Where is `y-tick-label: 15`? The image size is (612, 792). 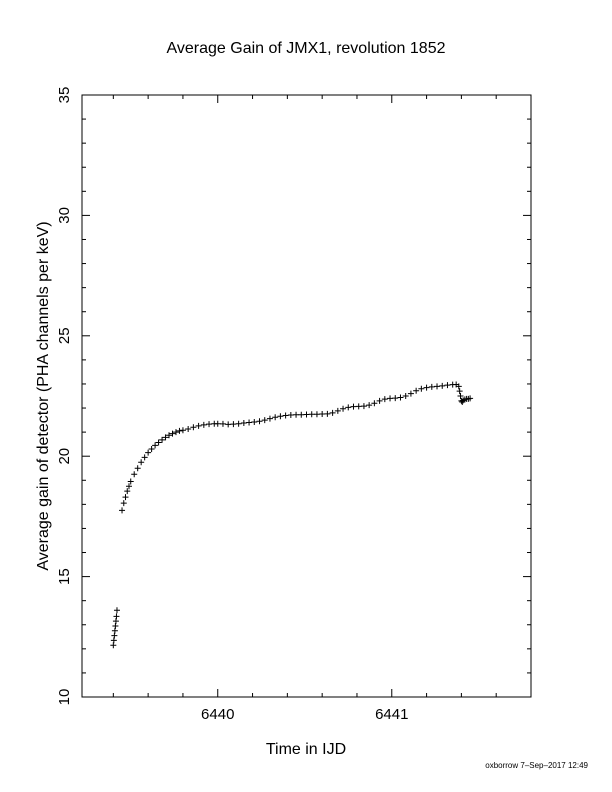
y-tick-label: 15 is located at coordinates (64, 576).